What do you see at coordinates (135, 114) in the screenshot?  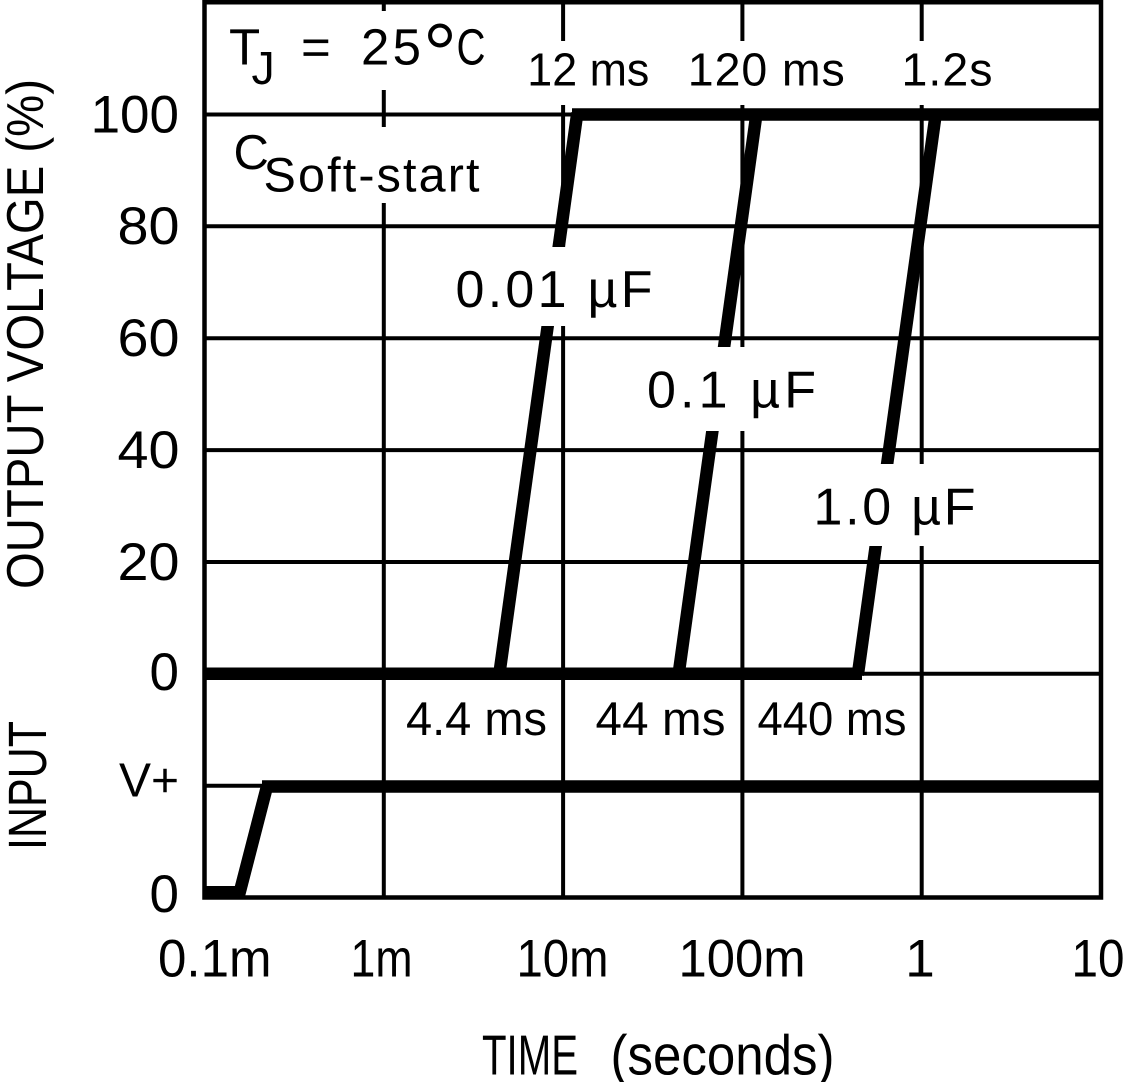 I see `svg-text: 100` at bounding box center [135, 114].